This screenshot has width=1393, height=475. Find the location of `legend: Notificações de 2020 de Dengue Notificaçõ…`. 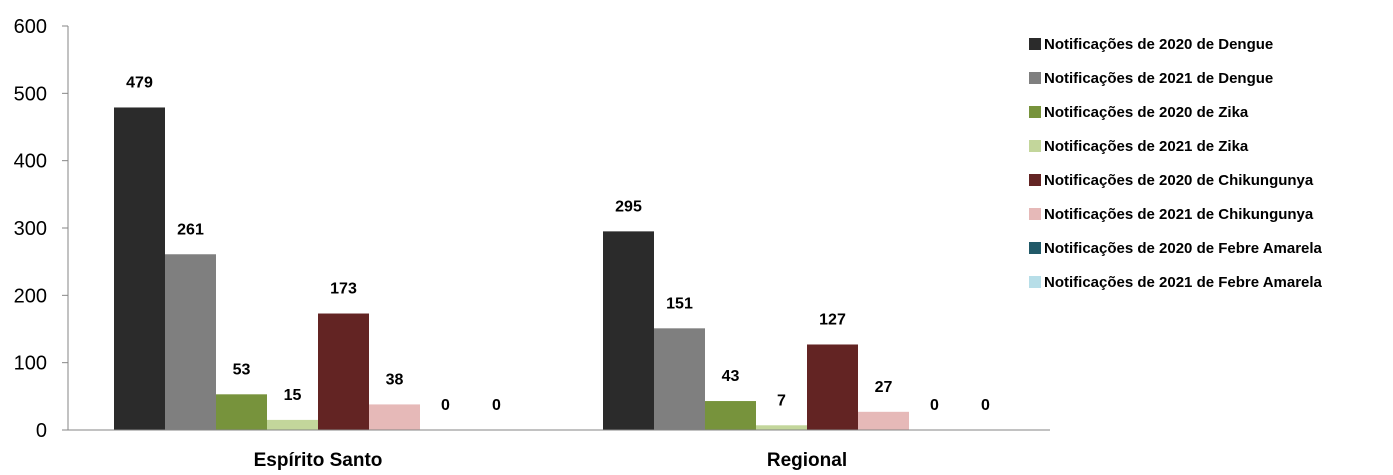

legend: Notificações de 2020 de Dengue Notificaçõ… is located at coordinates (1176, 163).